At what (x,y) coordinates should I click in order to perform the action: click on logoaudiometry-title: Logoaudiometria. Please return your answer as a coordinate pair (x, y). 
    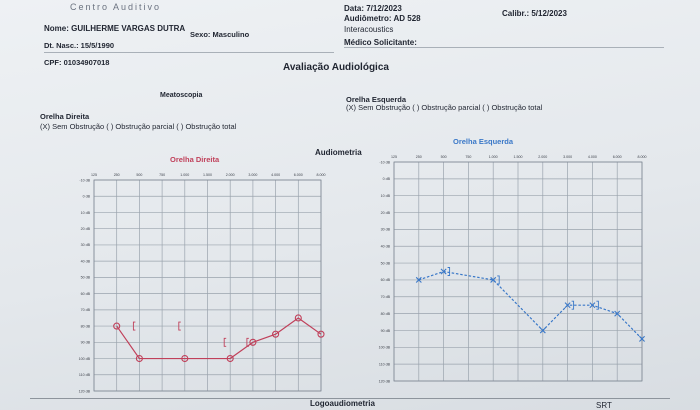
    Looking at the image, I should click on (342, 403).